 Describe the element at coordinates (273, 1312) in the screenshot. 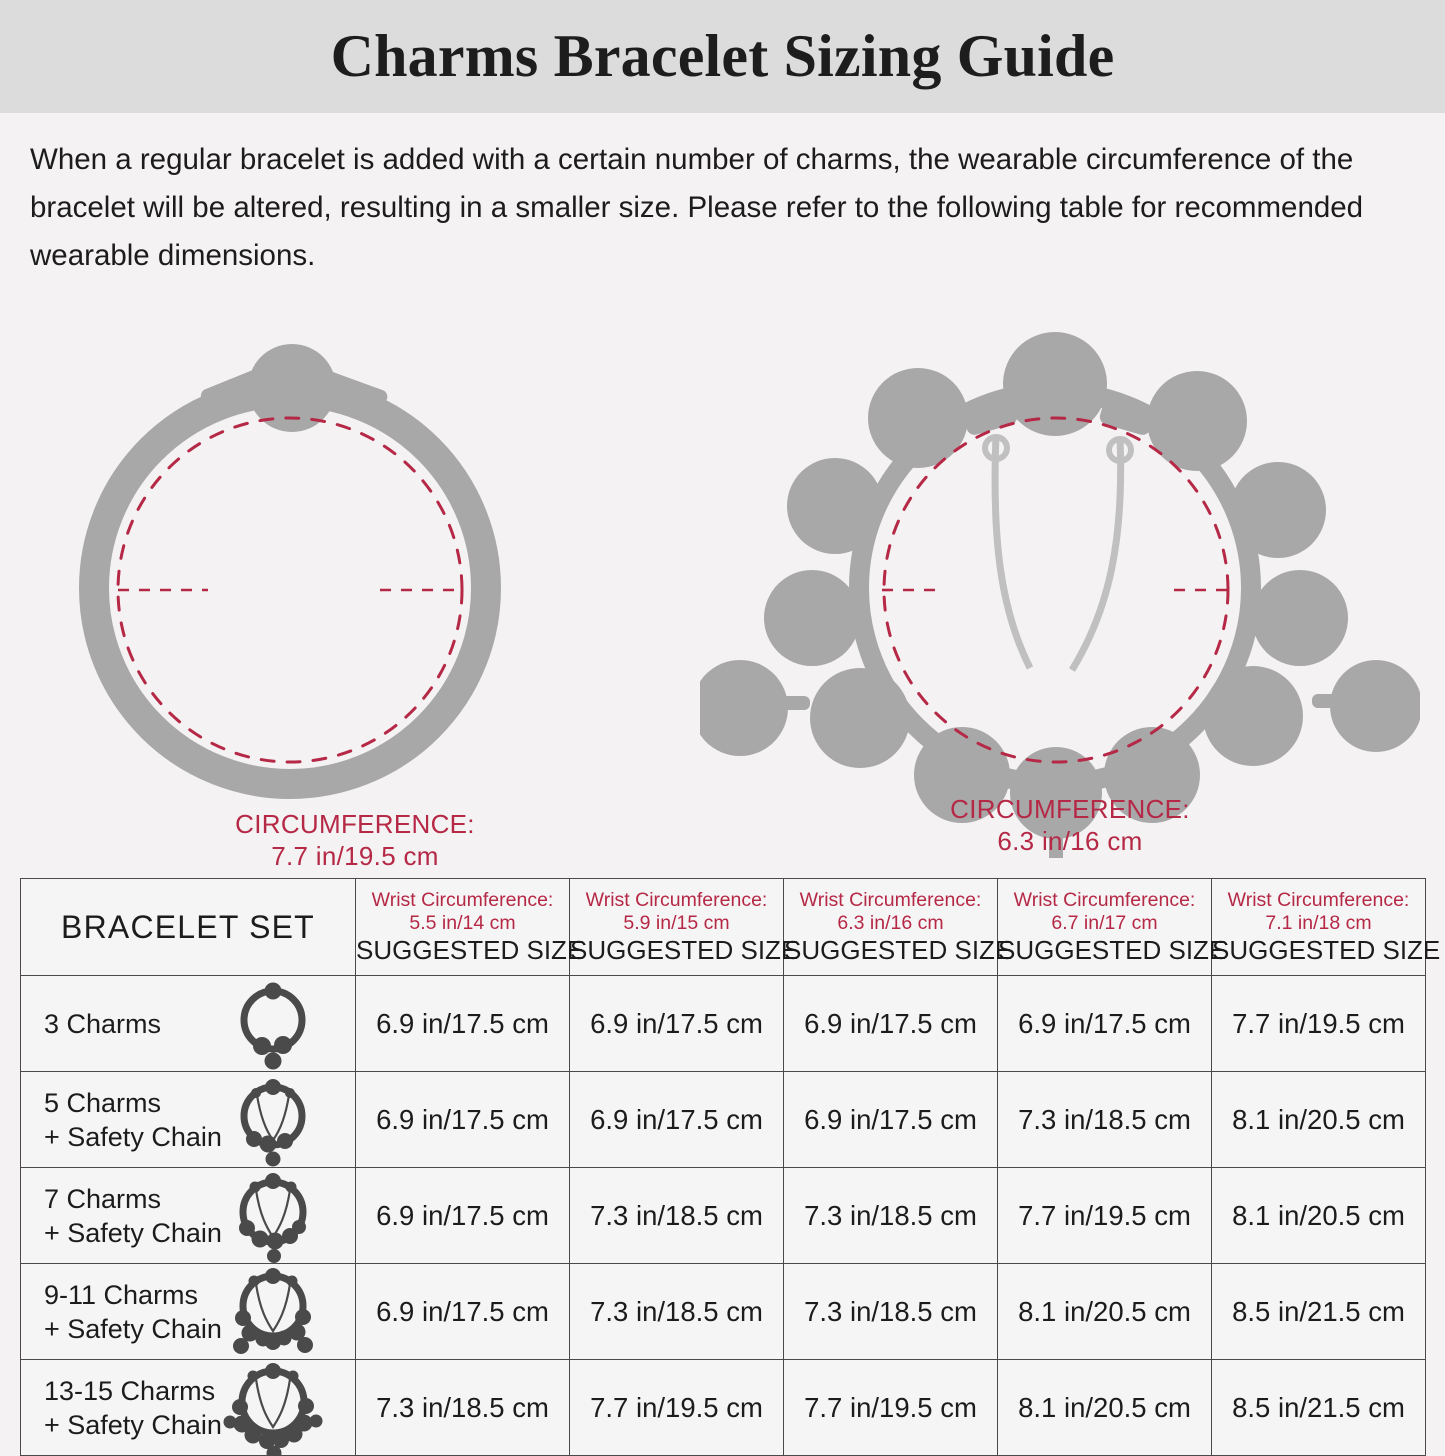

I see `bracelet-9-11-charms-icon` at that location.